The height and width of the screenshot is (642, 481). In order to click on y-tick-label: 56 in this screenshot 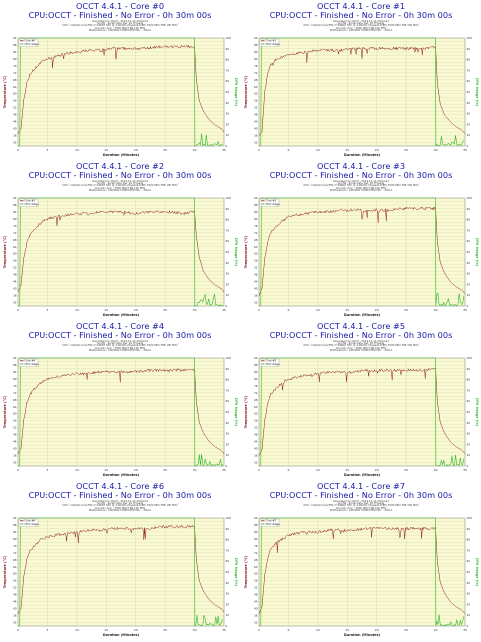, I will do `click(15, 101)`.